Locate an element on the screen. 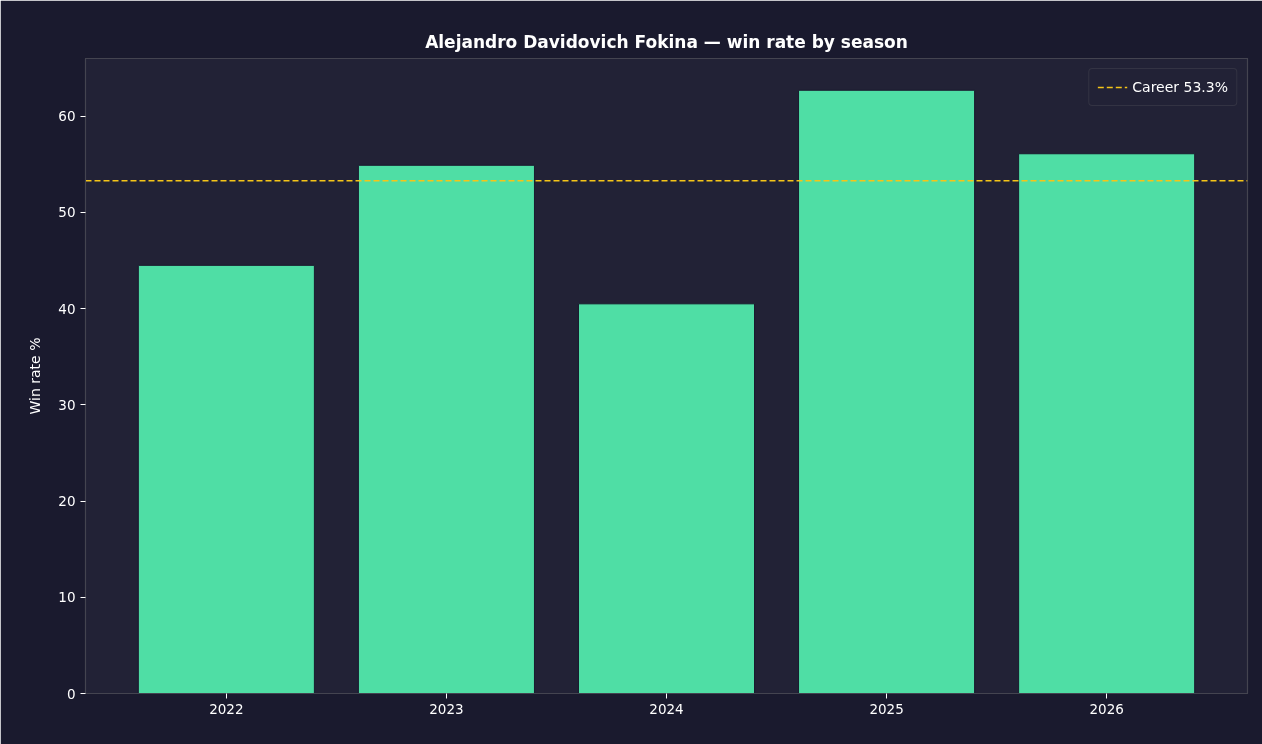 The width and height of the screenshot is (1262, 744). y-tick-label: 20 is located at coordinates (67, 501).